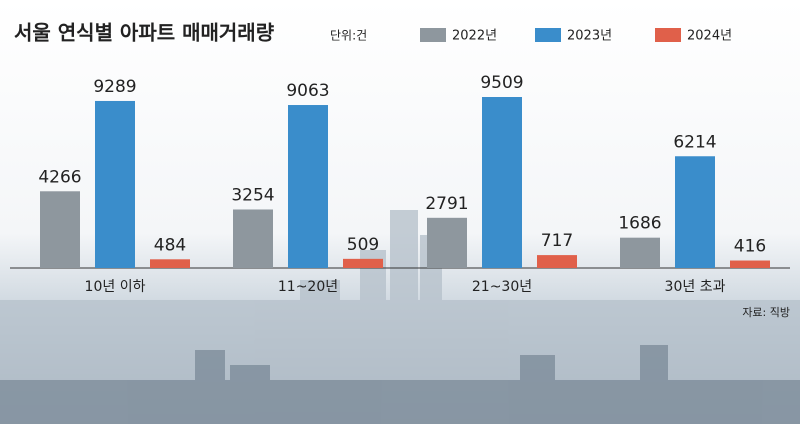 The image size is (800, 428). I want to click on legend-label: 2024년, so click(709, 36).